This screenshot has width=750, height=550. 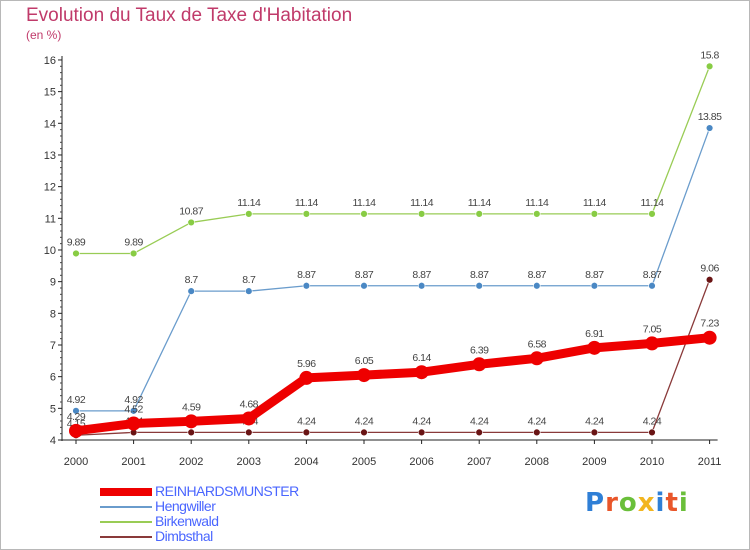 What do you see at coordinates (53, 346) in the screenshot?
I see `y-tick-label: 7` at bounding box center [53, 346].